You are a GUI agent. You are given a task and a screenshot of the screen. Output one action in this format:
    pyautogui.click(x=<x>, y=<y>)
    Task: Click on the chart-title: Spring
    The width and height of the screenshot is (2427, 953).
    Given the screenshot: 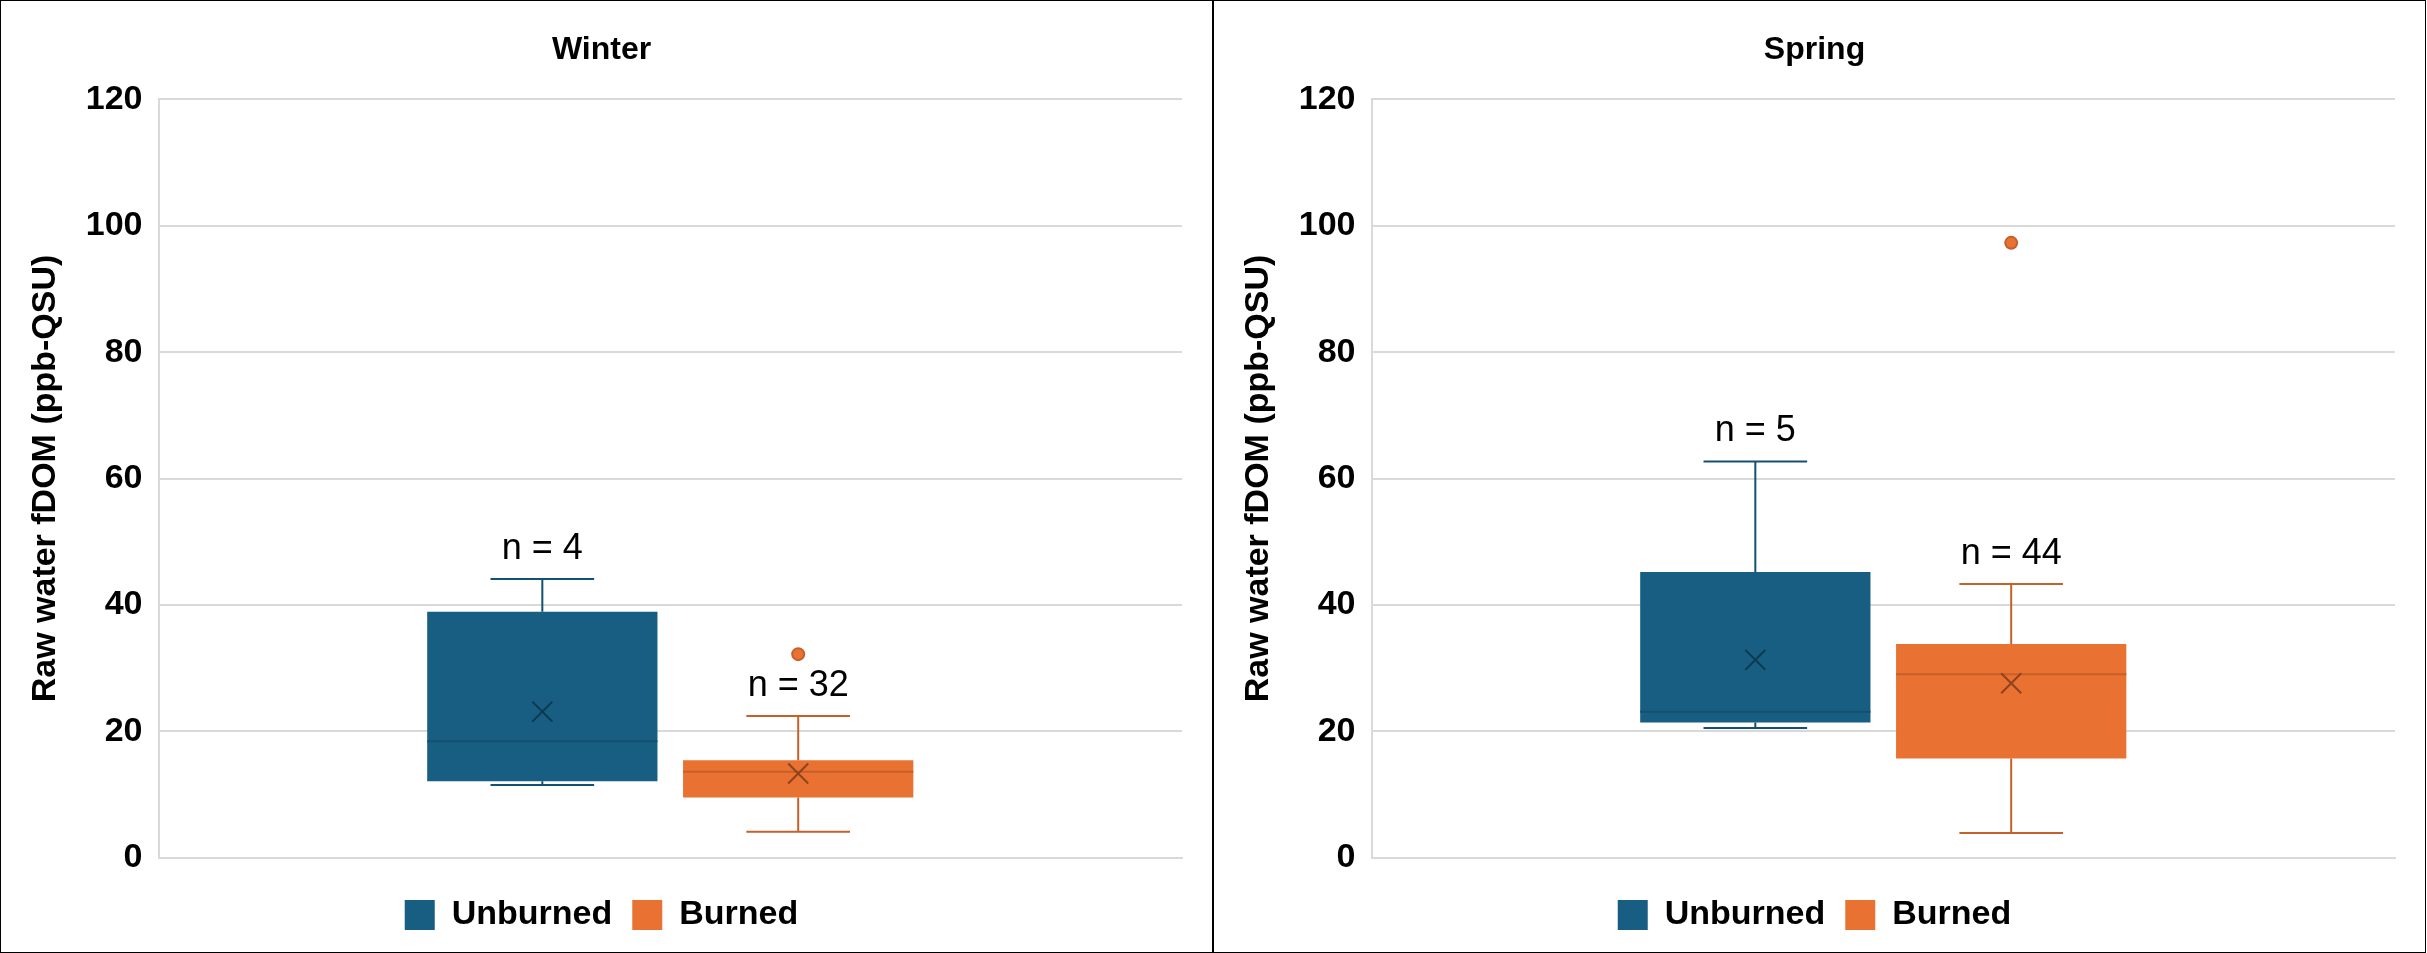 What is the action you would take?
    pyautogui.click(x=1814, y=48)
    